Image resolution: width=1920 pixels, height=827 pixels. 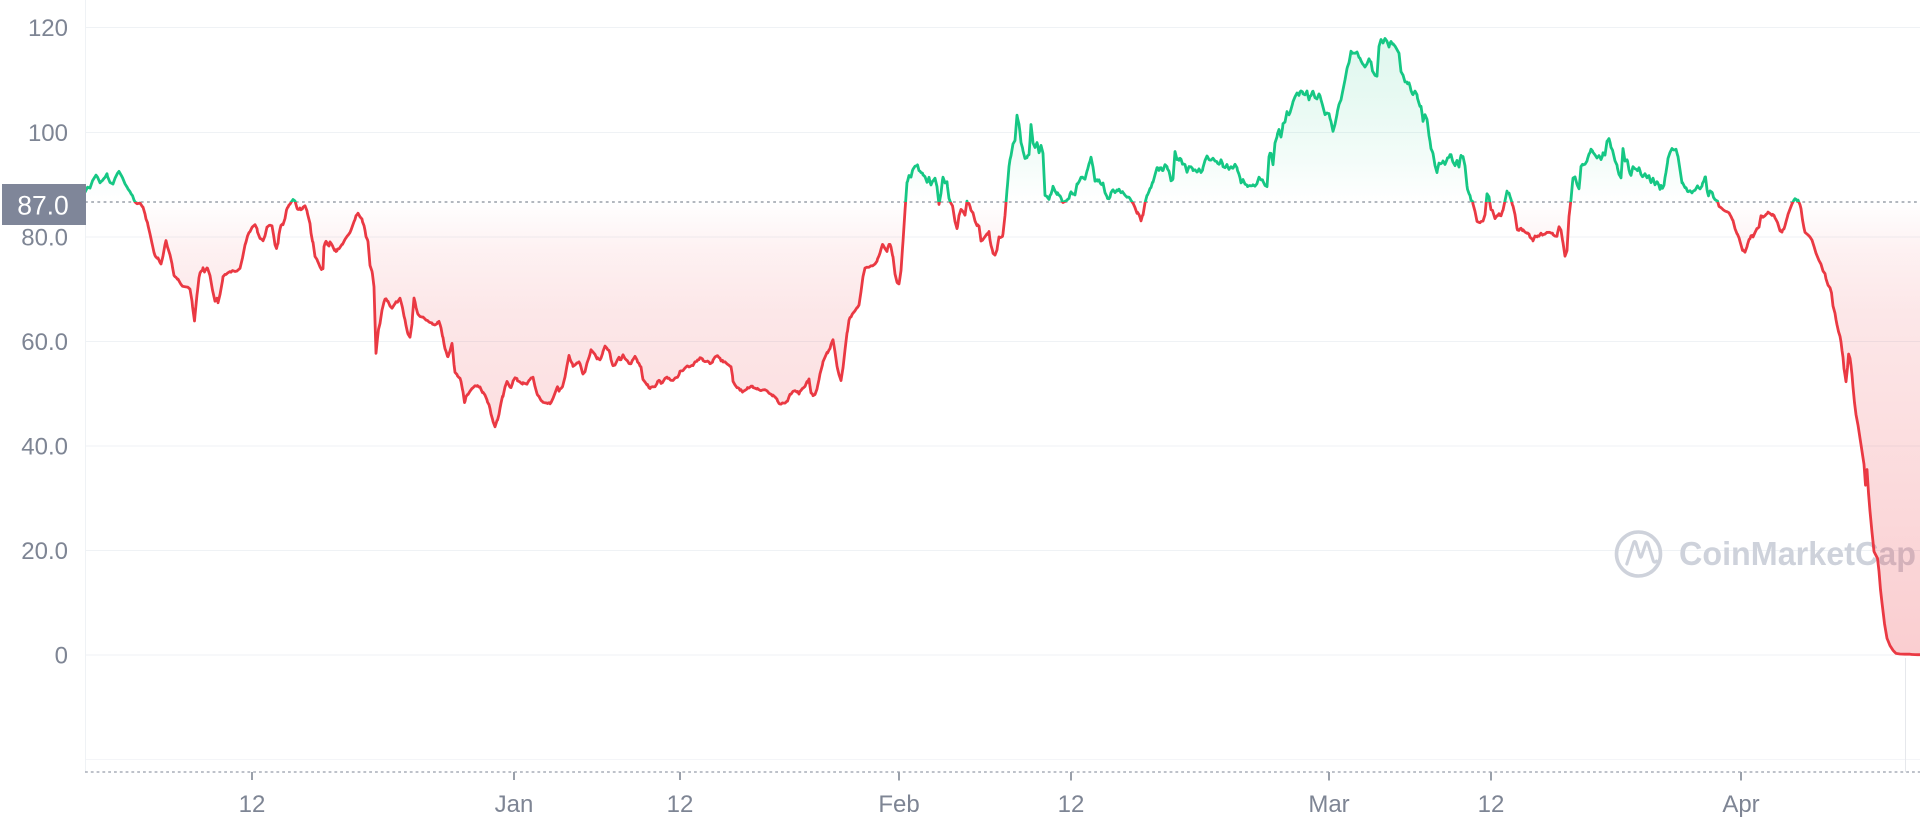 I want to click on svg-text: Feb, so click(x=898, y=804).